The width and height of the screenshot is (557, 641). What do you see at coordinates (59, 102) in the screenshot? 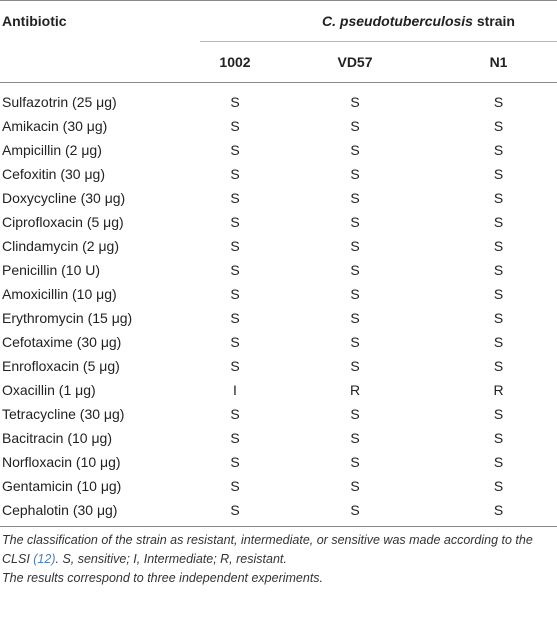
I see `antibiotic-name-cell: Sulfazotrin (25 μg)` at bounding box center [59, 102].